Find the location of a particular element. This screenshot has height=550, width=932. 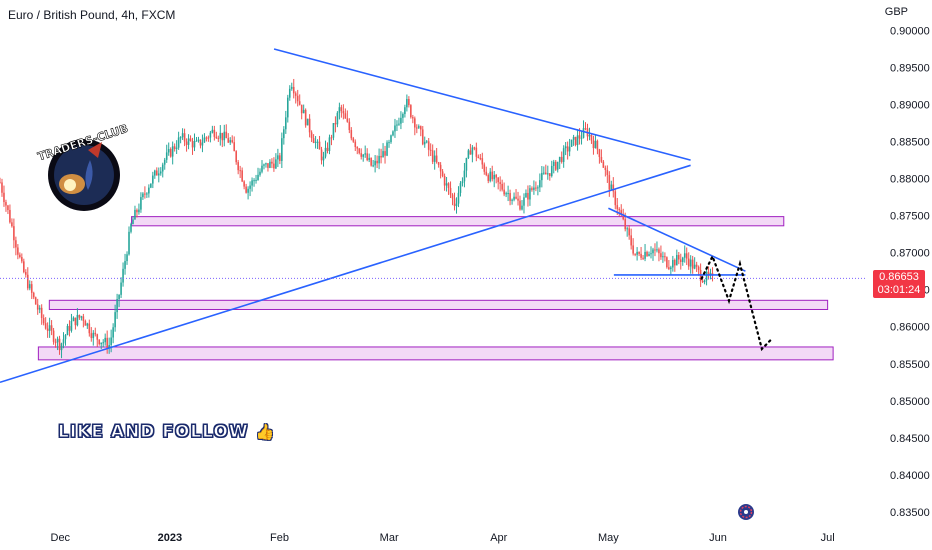

wedge-top-line is located at coordinates (677, 239).